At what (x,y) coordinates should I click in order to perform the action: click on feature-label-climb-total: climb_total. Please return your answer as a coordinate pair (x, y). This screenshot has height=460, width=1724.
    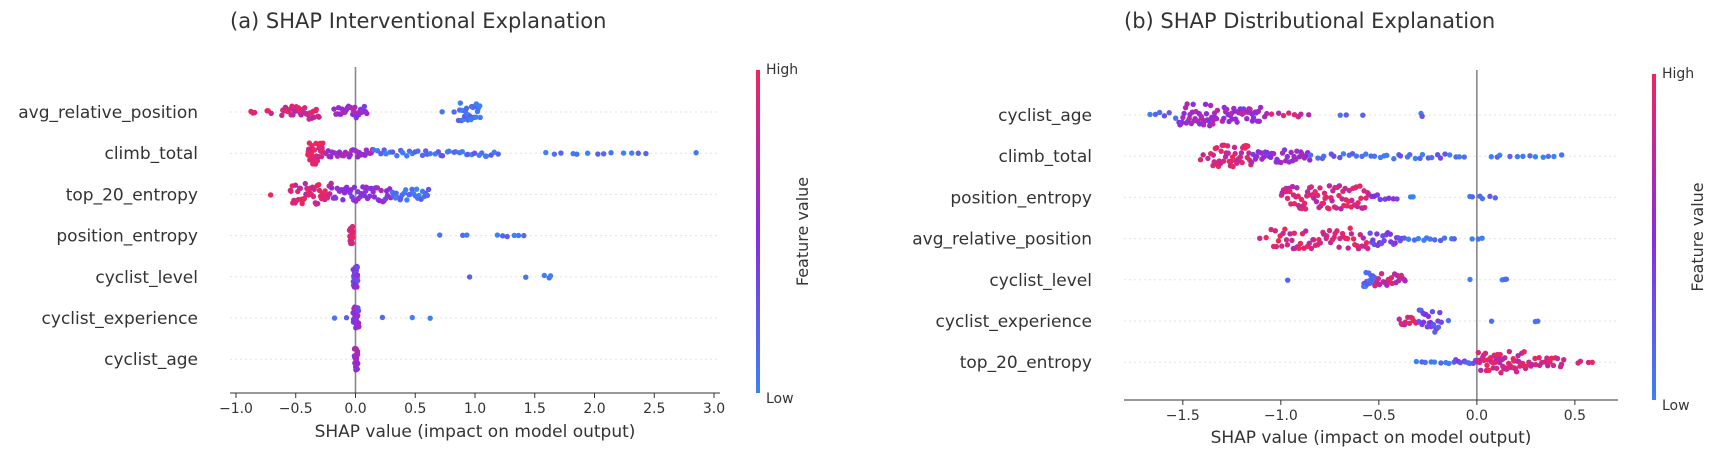
    Looking at the image, I should click on (151, 154).